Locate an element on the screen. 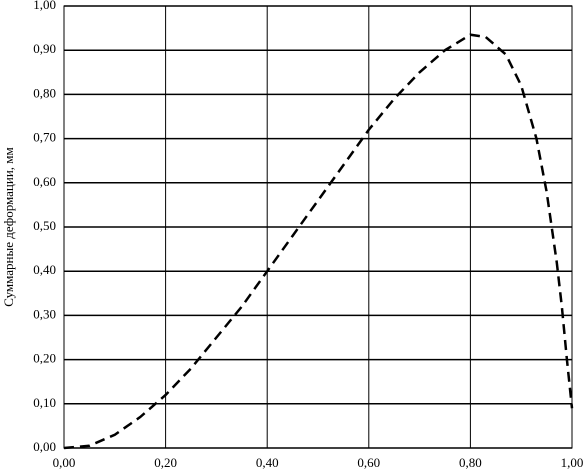  x-tick-label: 0,00 is located at coordinates (64, 462).